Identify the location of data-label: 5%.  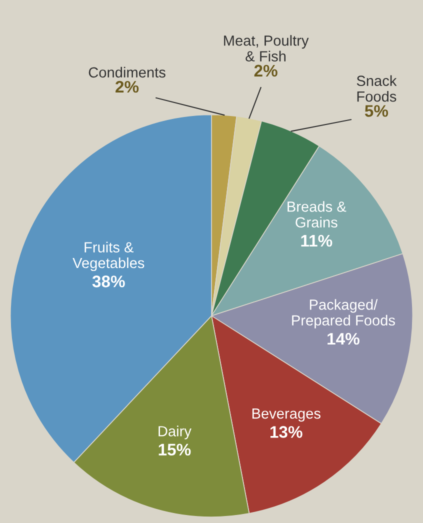
(376, 111).